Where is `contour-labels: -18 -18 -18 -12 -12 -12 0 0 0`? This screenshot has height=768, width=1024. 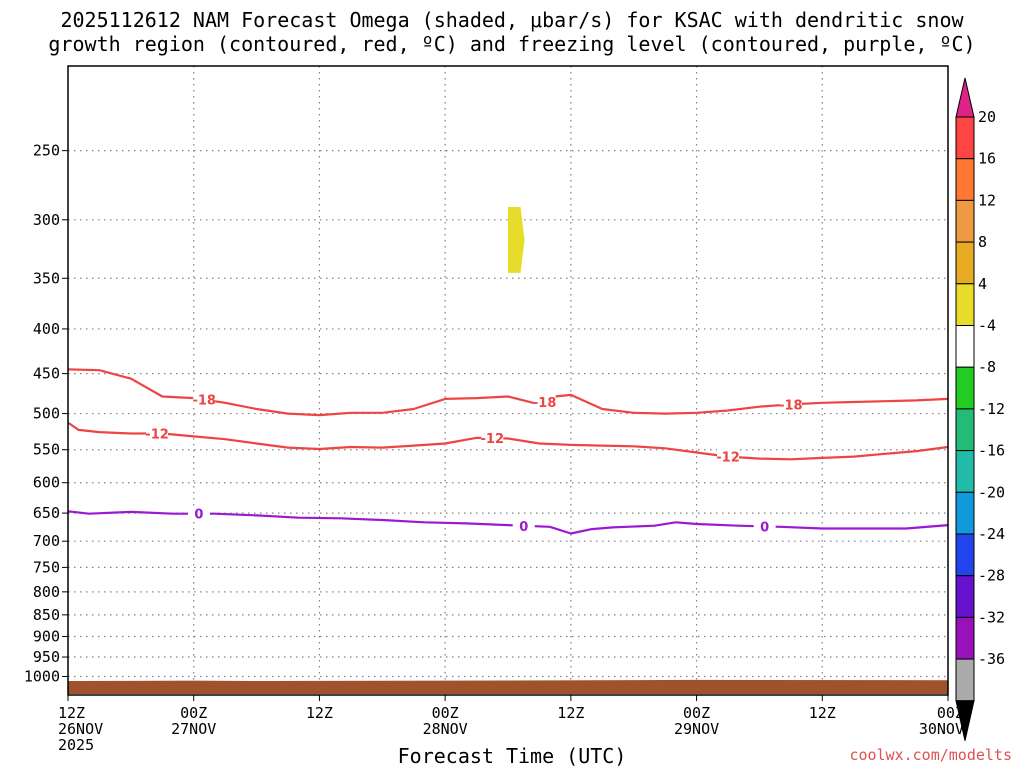 contour-labels: -18 -18 -18 -12 -12 -12 0 0 0 is located at coordinates (474, 463).